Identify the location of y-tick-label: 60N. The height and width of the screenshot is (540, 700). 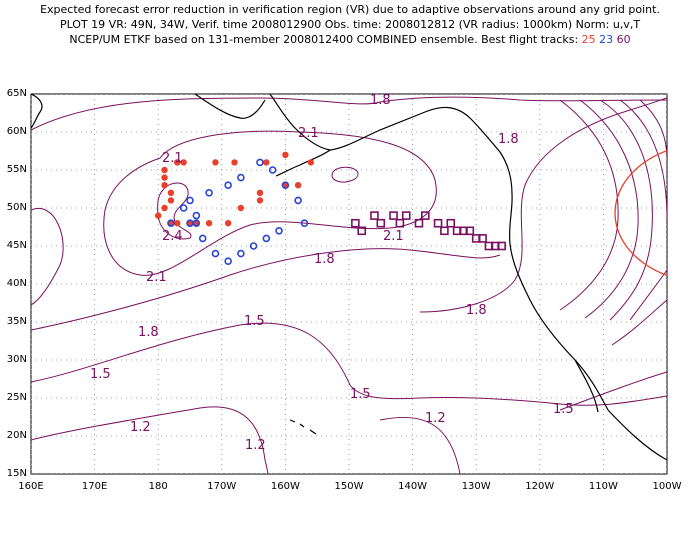
(16, 131).